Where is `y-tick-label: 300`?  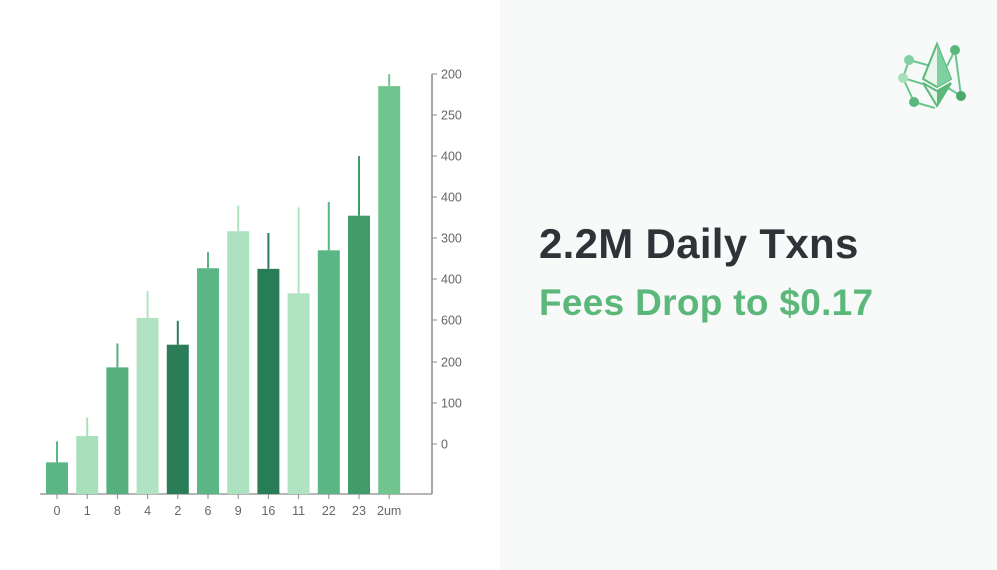
y-tick-label: 300 is located at coordinates (451, 239).